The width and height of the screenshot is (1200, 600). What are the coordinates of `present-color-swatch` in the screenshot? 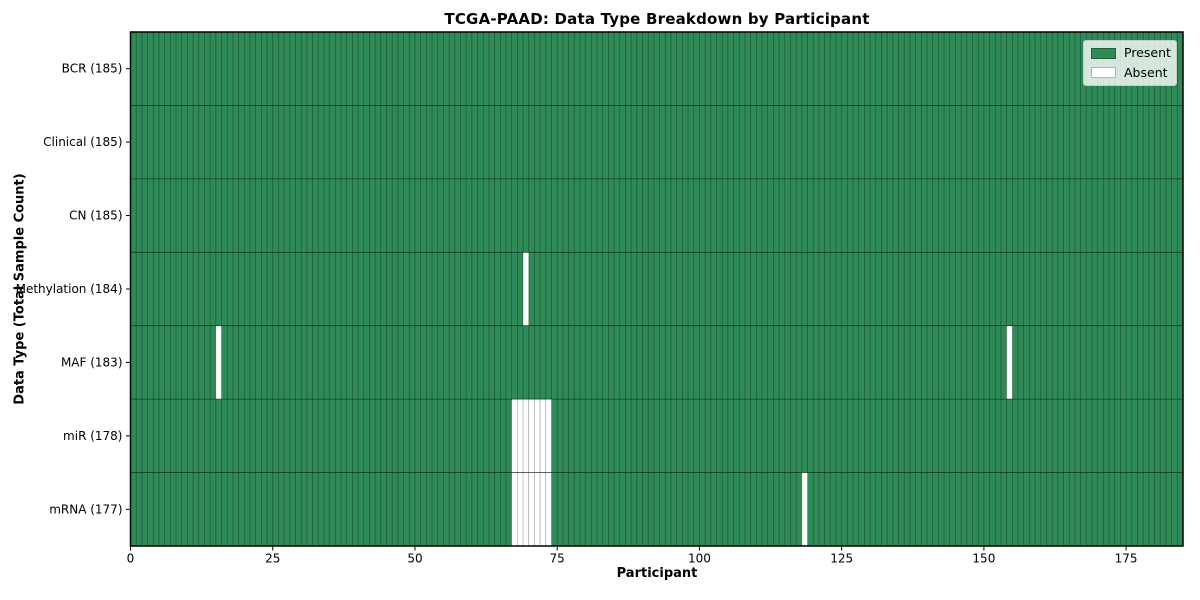 It's located at (1103, 53).